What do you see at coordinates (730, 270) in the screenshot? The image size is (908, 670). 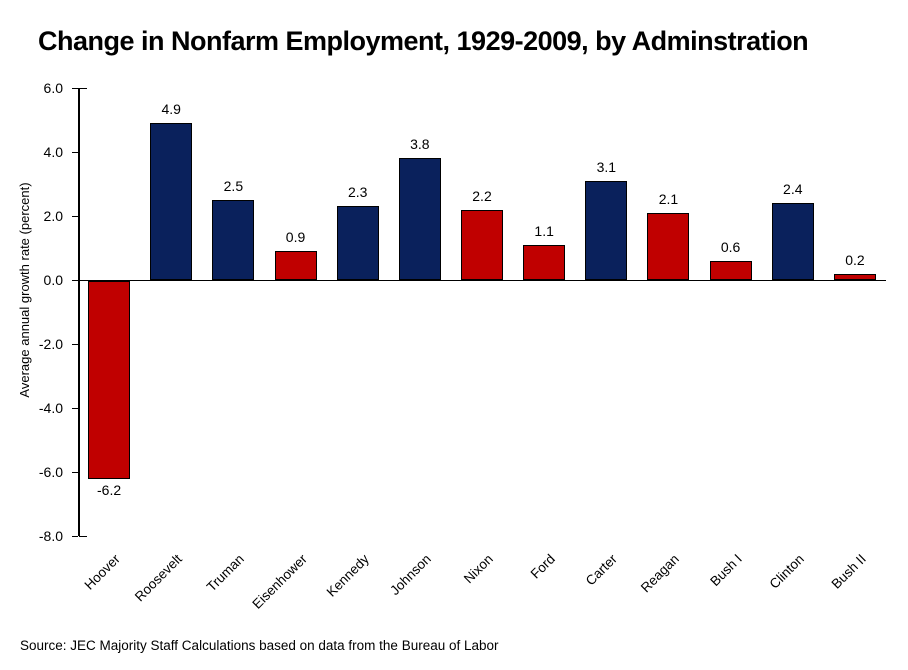 I see `bar-bush-i` at bounding box center [730, 270].